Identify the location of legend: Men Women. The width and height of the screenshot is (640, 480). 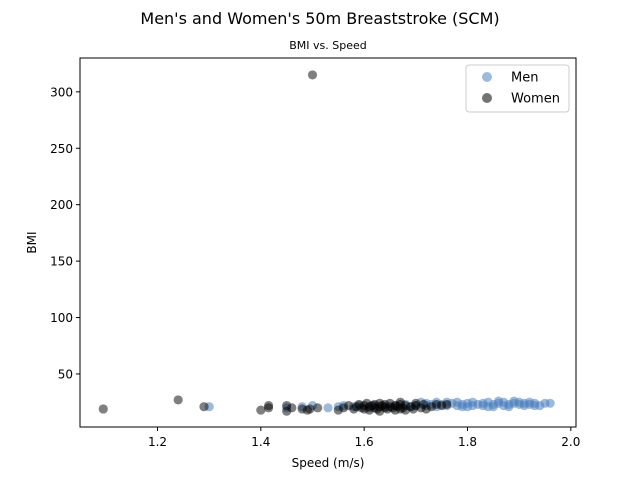
(517, 88).